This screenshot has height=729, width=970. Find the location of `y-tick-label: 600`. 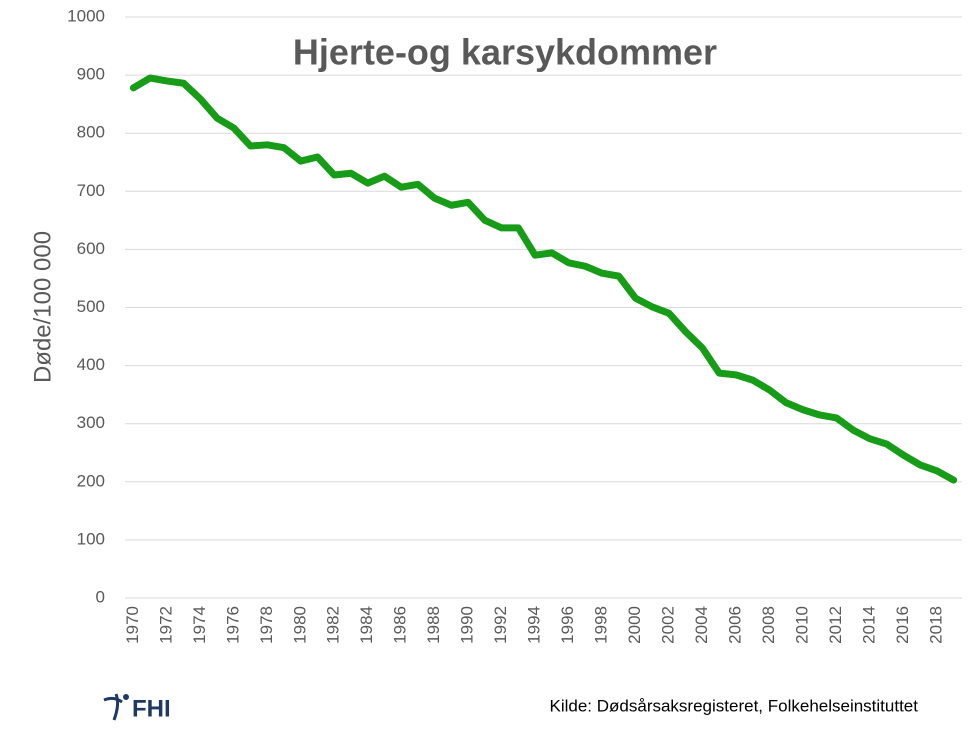

y-tick-label: 600 is located at coordinates (91, 248).